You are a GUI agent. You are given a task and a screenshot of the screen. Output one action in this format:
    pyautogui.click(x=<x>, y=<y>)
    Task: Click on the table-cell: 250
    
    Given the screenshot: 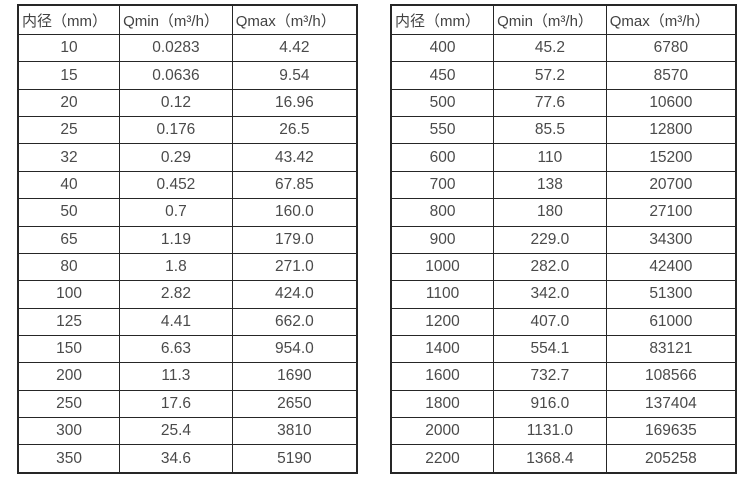 What is the action you would take?
    pyautogui.click(x=69, y=404)
    